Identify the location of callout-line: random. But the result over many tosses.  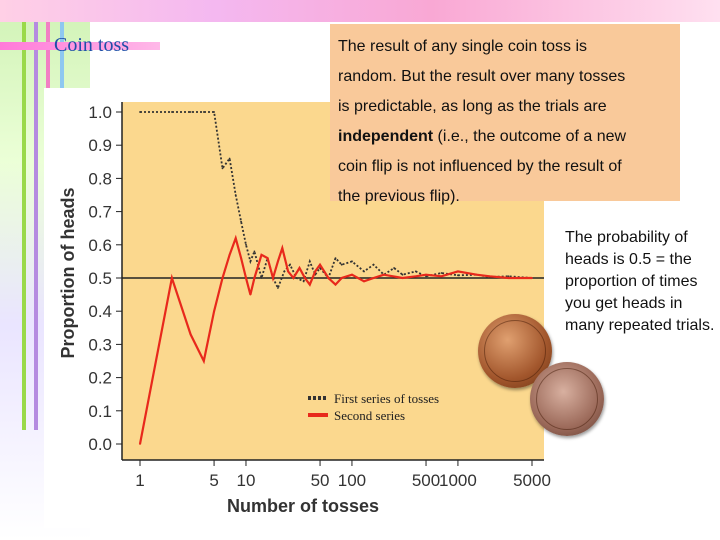
(482, 76).